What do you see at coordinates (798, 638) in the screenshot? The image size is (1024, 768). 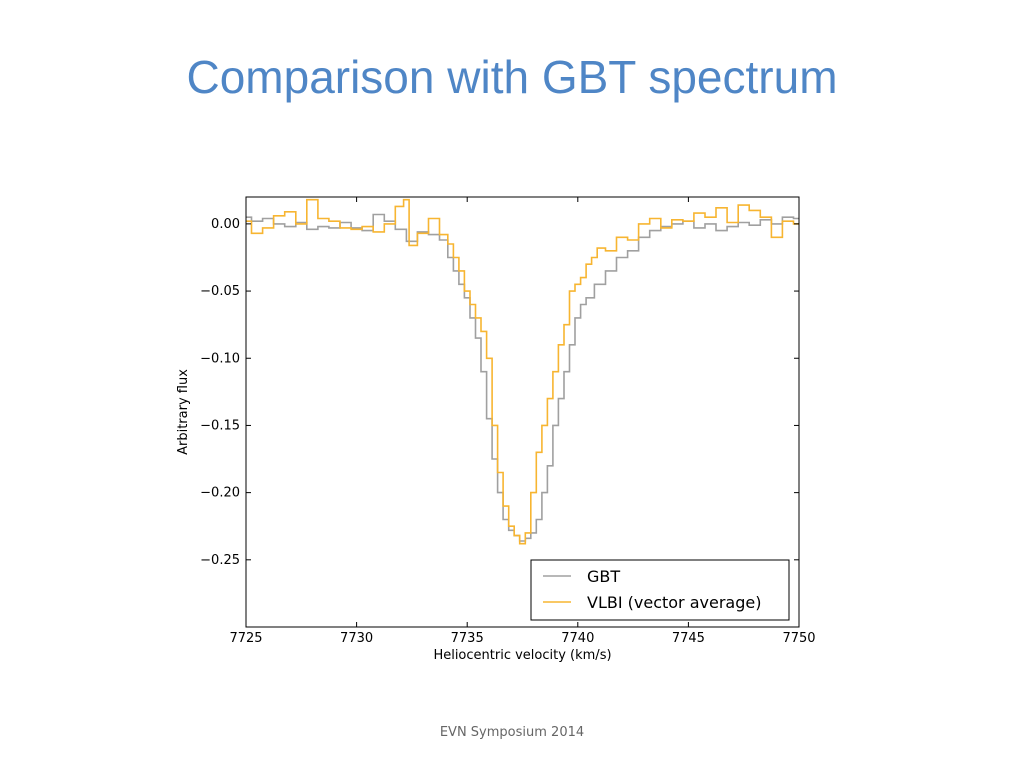 I see `x-tick-label: 7750` at bounding box center [798, 638].